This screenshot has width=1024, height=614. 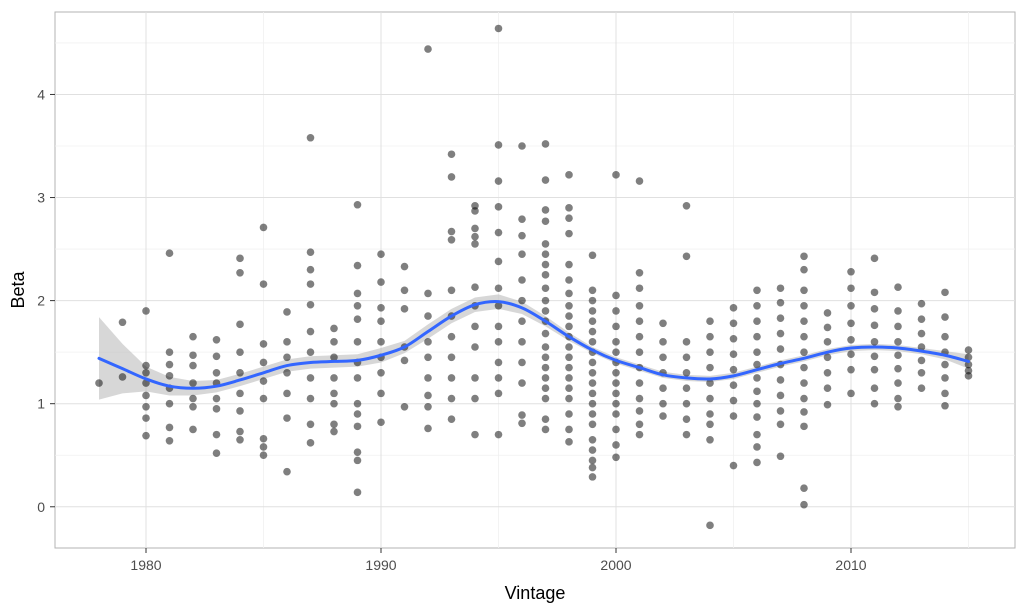 I want to click on smooth-line-layer, so click(x=533, y=345).